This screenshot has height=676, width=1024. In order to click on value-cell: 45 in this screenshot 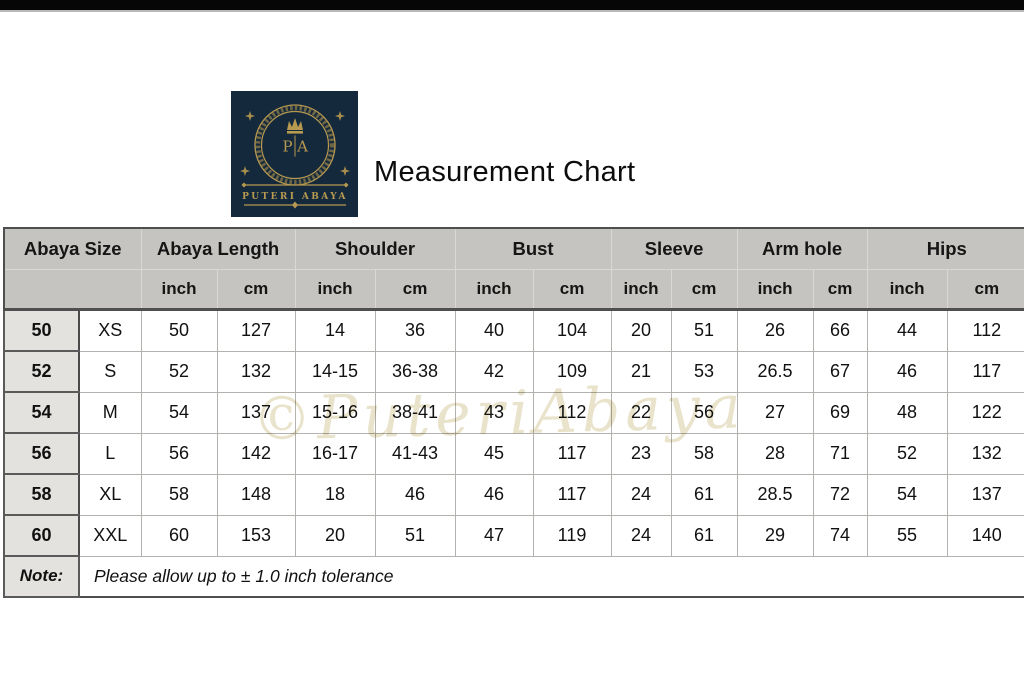, I will do `click(494, 453)`.